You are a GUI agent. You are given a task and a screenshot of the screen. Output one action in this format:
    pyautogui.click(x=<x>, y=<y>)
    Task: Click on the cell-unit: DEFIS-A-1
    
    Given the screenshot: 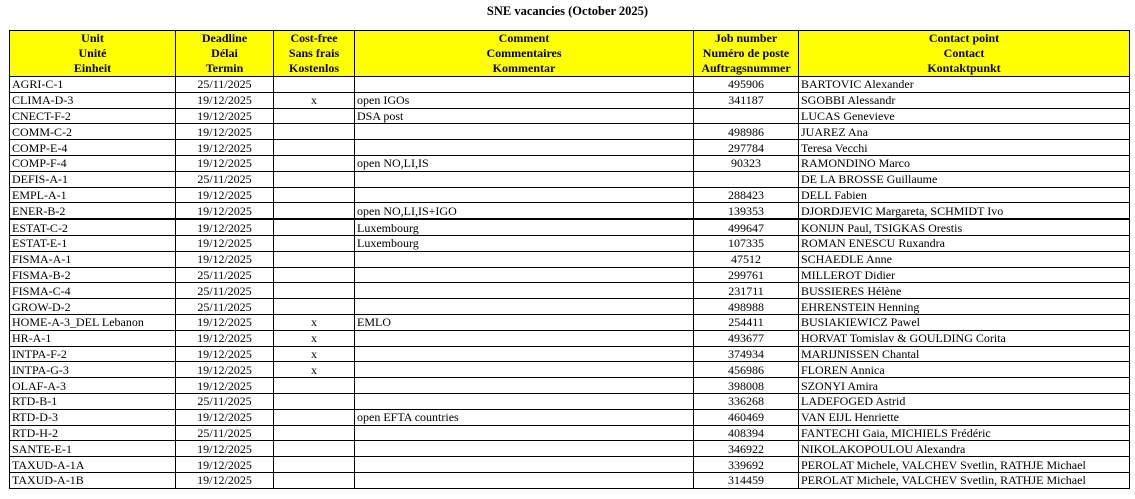 What is the action you would take?
    pyautogui.click(x=92, y=179)
    